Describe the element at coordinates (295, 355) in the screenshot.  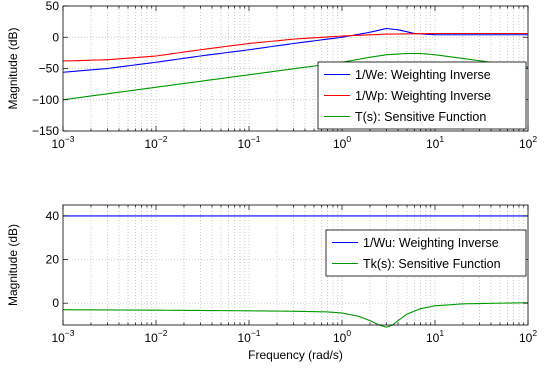
I see `x-axis-label: Frequency (rad/s)` at that location.